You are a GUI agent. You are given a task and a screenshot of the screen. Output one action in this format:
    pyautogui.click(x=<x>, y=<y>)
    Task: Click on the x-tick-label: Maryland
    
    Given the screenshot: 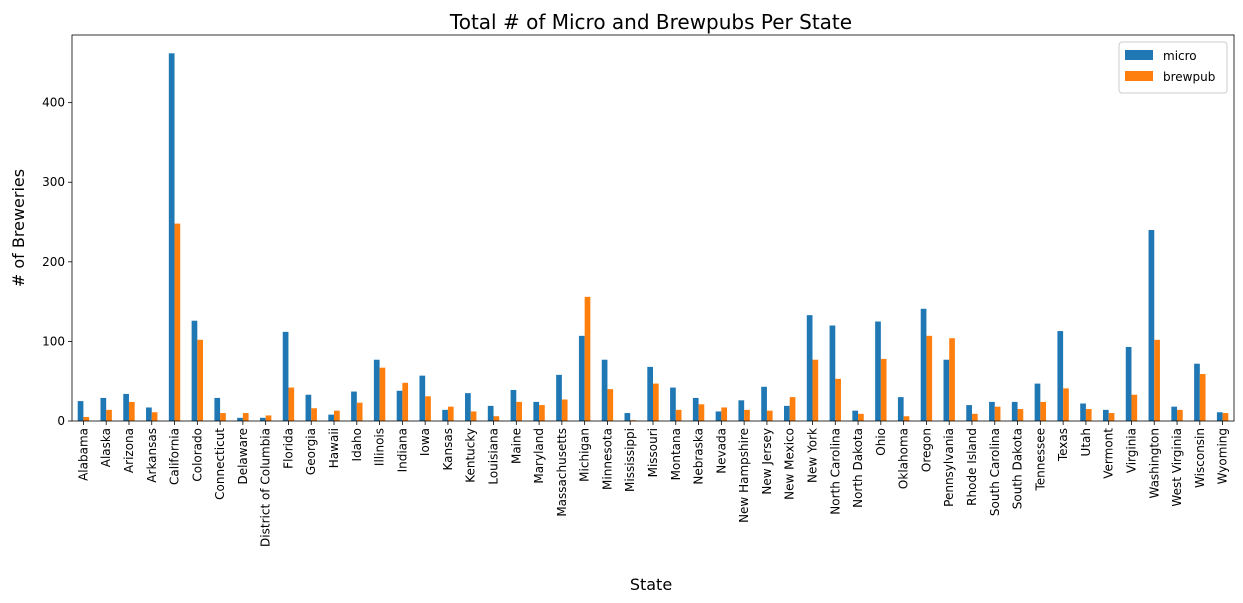 What is the action you would take?
    pyautogui.click(x=539, y=456)
    